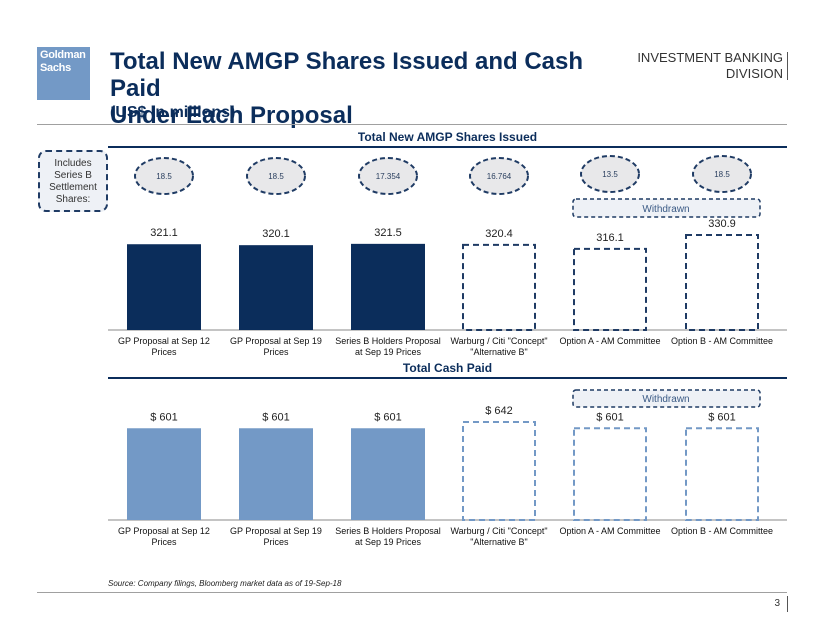 Image resolution: width=822 pixels, height=635 pixels. What do you see at coordinates (710, 57) in the screenshot?
I see `division-line-1: INVESTMENT BANKING` at bounding box center [710, 57].